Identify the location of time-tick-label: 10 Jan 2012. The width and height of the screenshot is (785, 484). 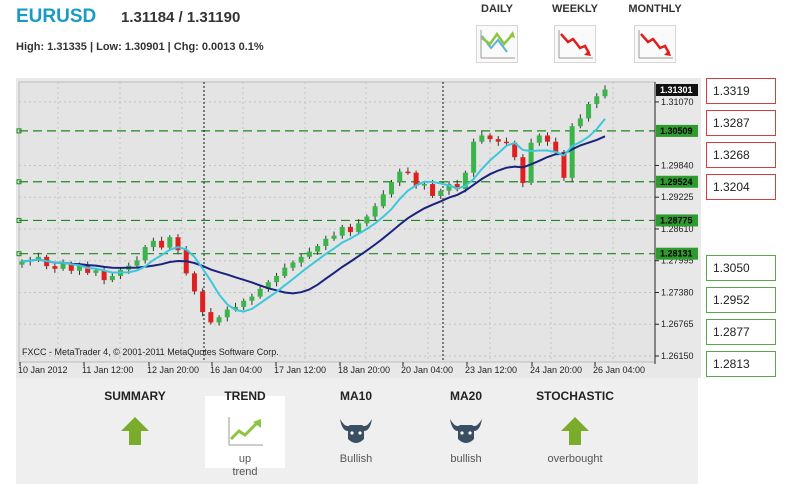
(43, 370).